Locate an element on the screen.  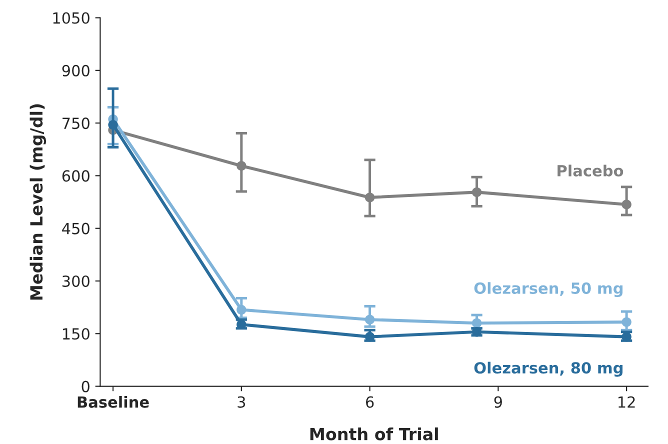
x-tick-label: 12 is located at coordinates (626, 402).